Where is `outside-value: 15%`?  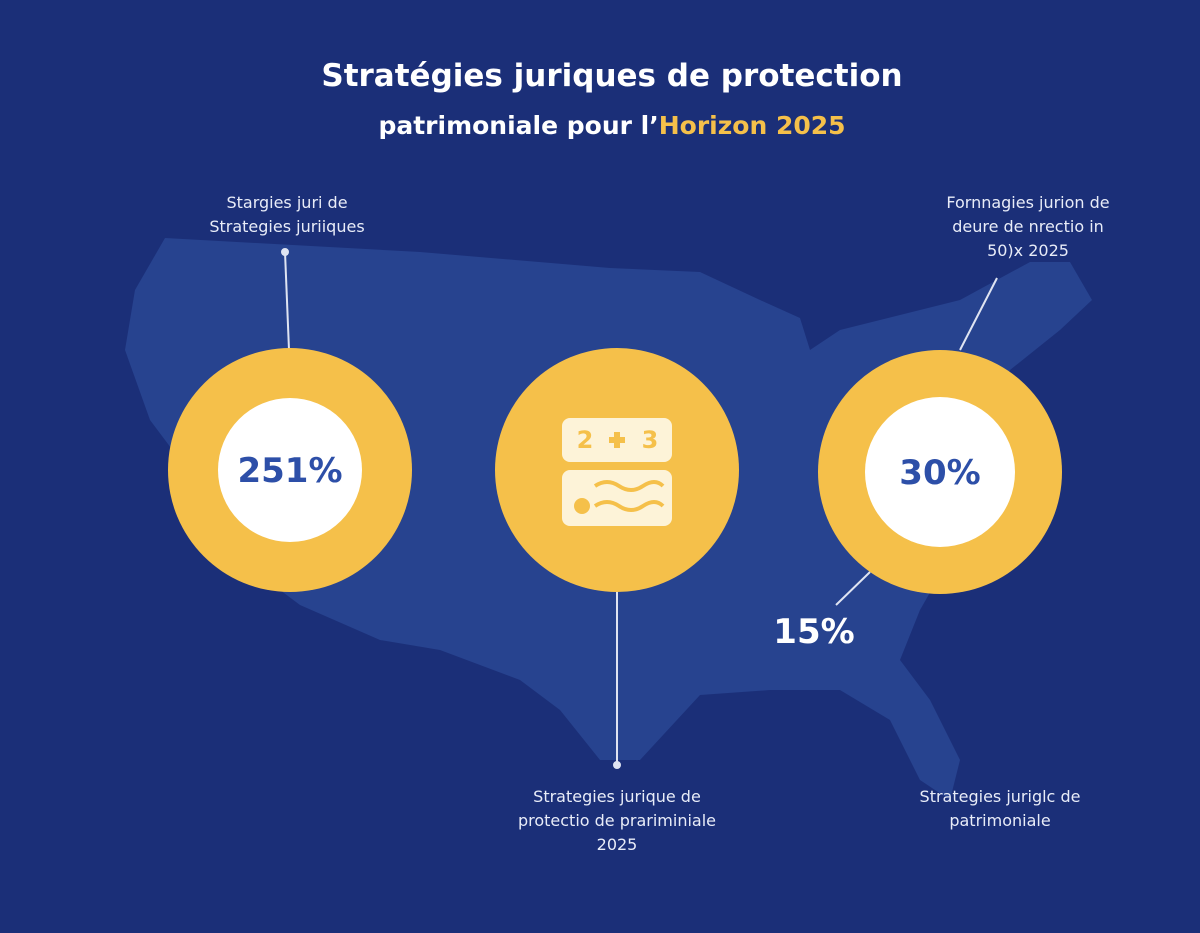 outside-value: 15% is located at coordinates (813, 632).